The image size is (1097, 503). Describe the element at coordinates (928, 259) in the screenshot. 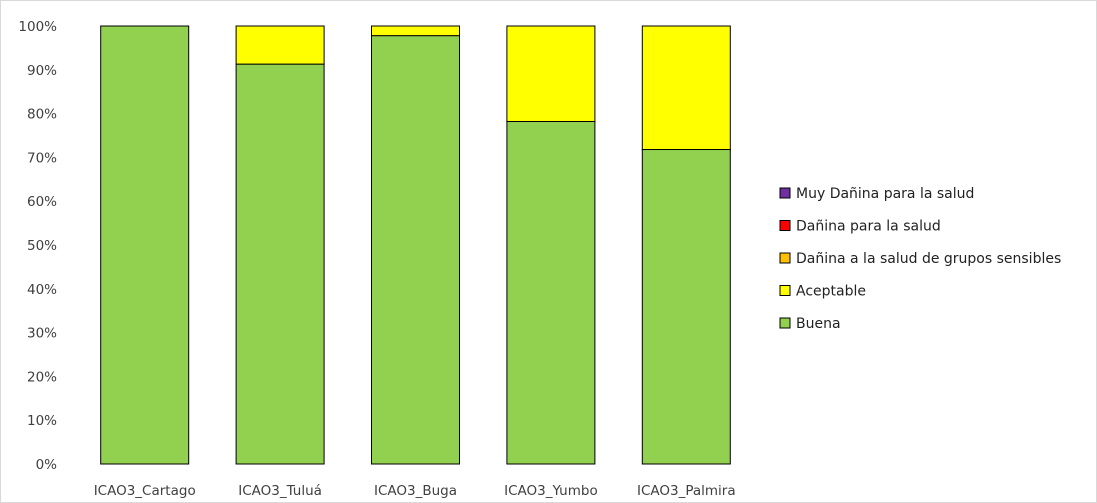

I see `legend-label: Dañina a la salud de grupos sensibles` at that location.